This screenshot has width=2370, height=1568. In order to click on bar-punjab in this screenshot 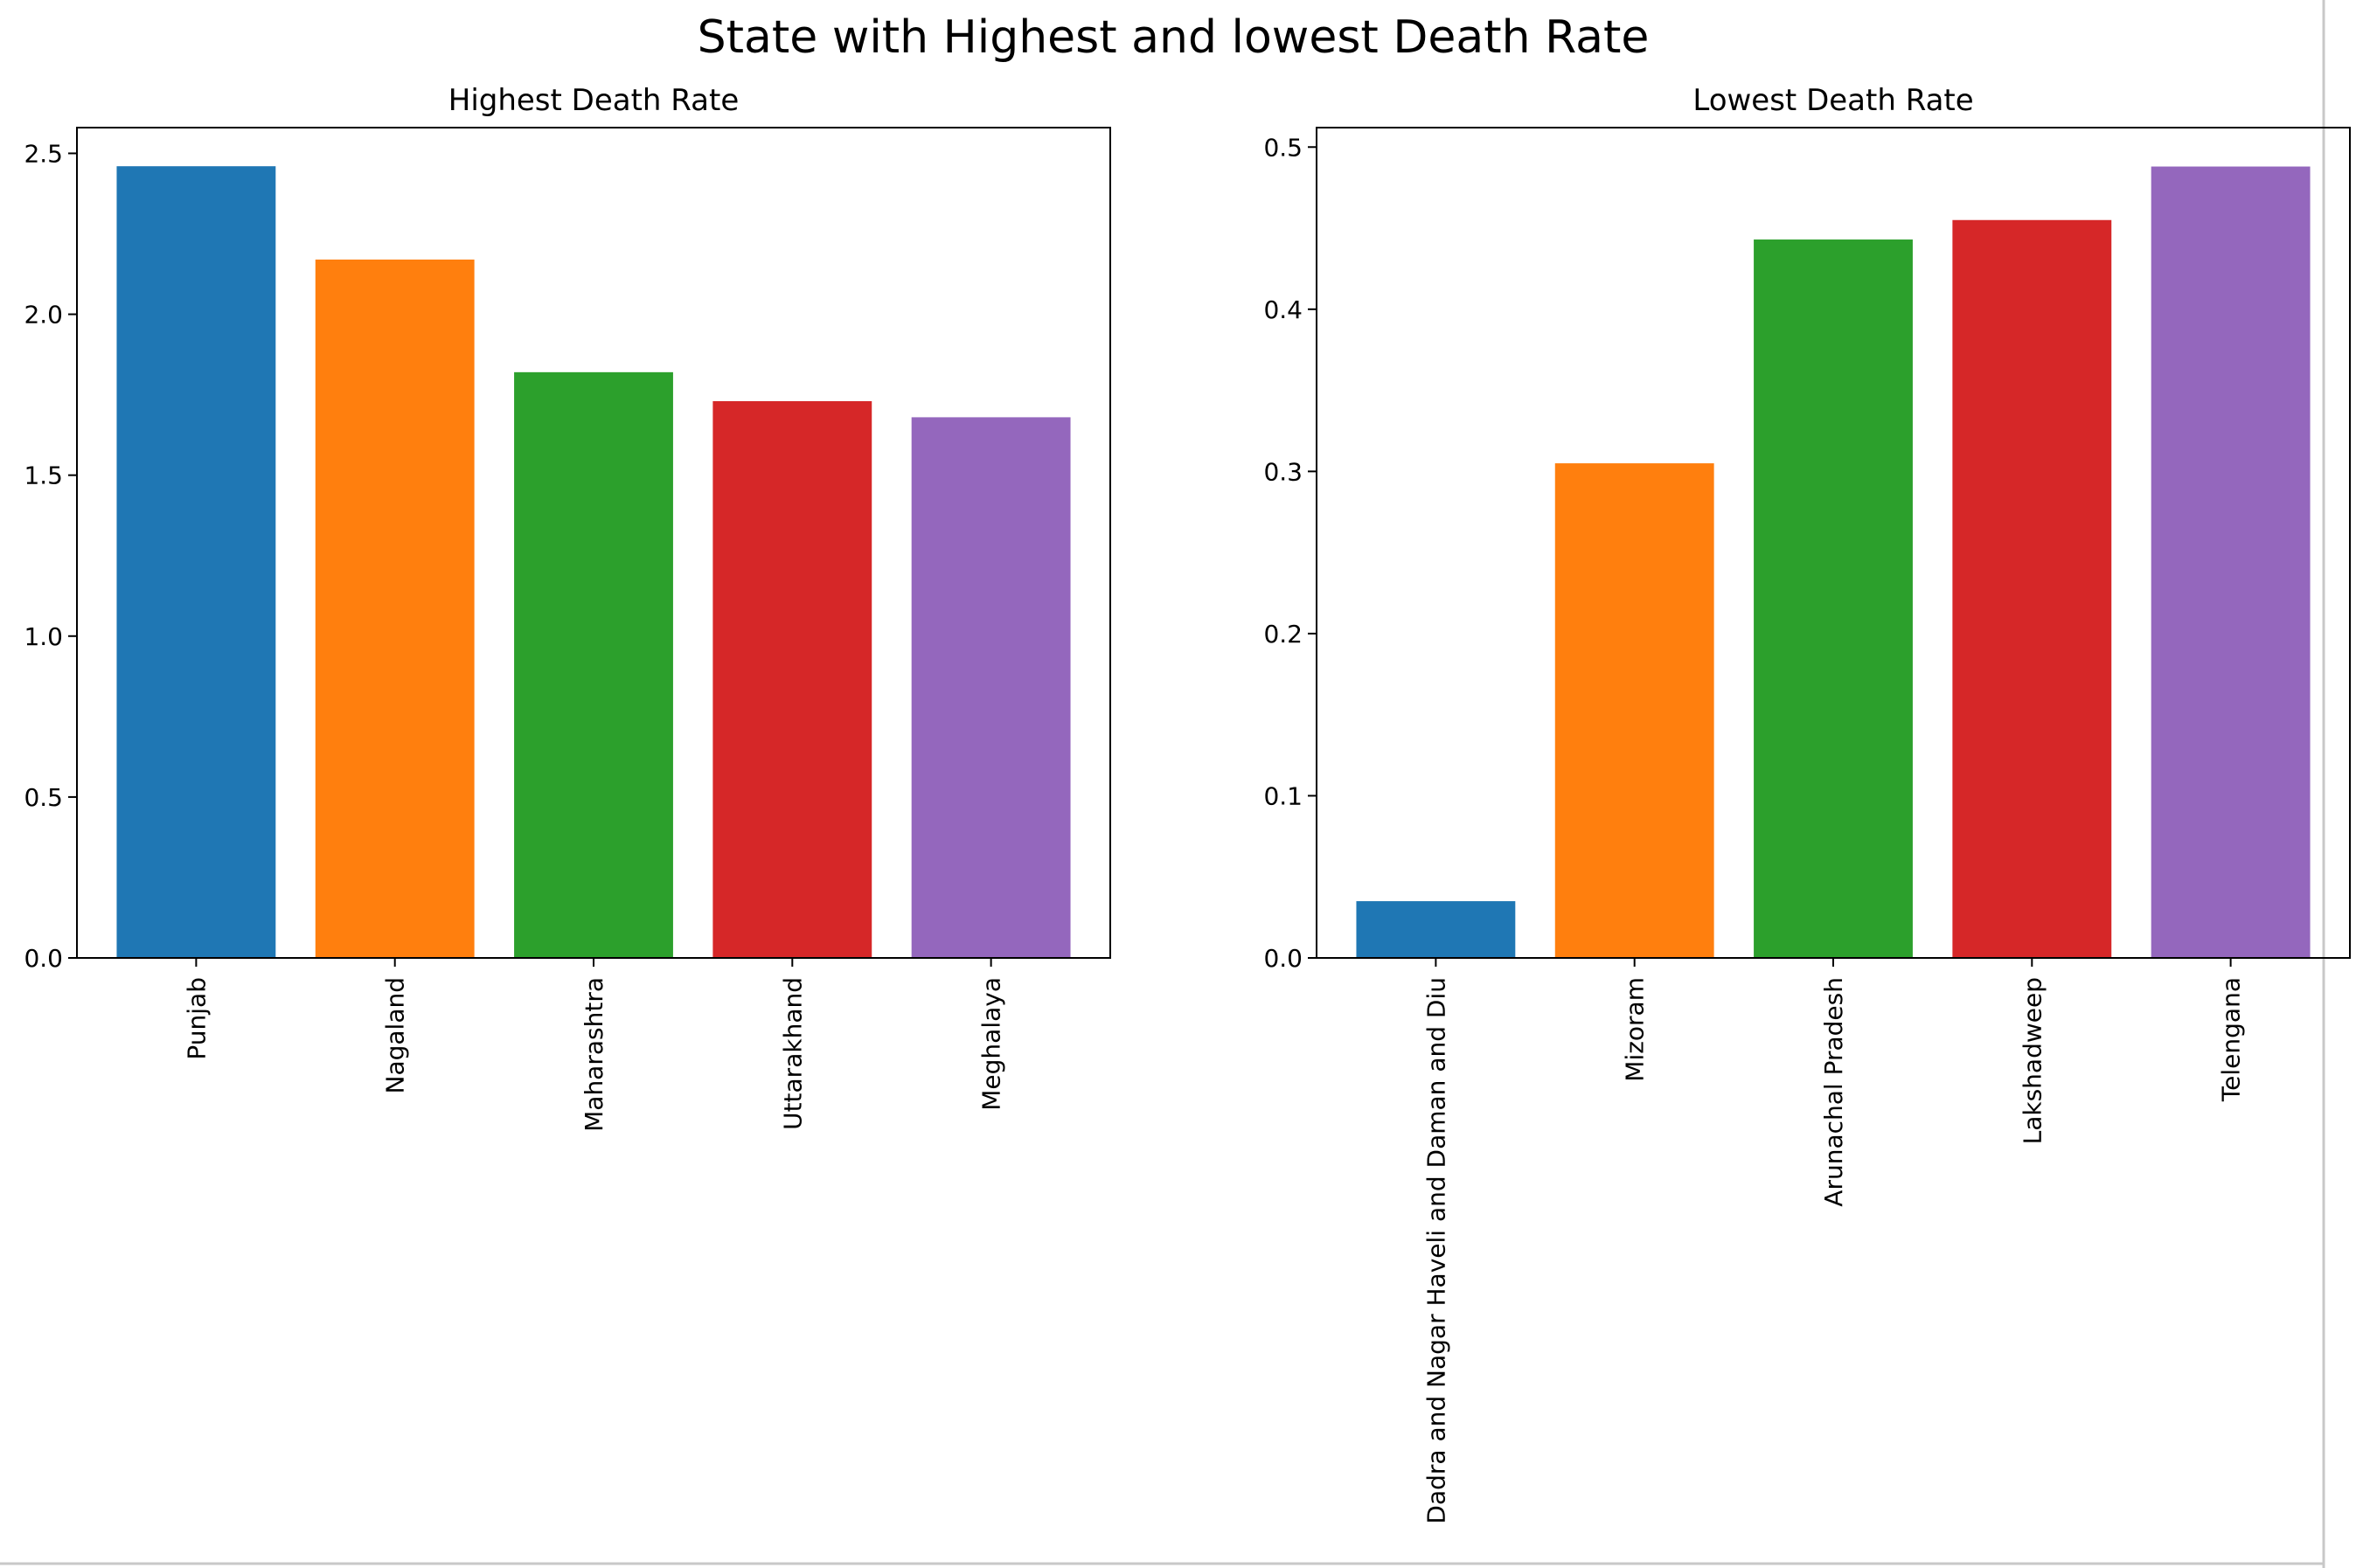, I will do `click(196, 562)`.